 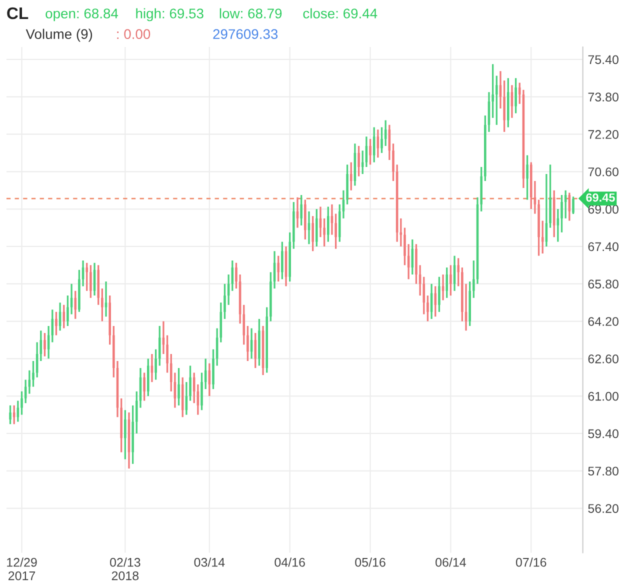 I want to click on y-tick-label: 64.20, so click(x=603, y=321).